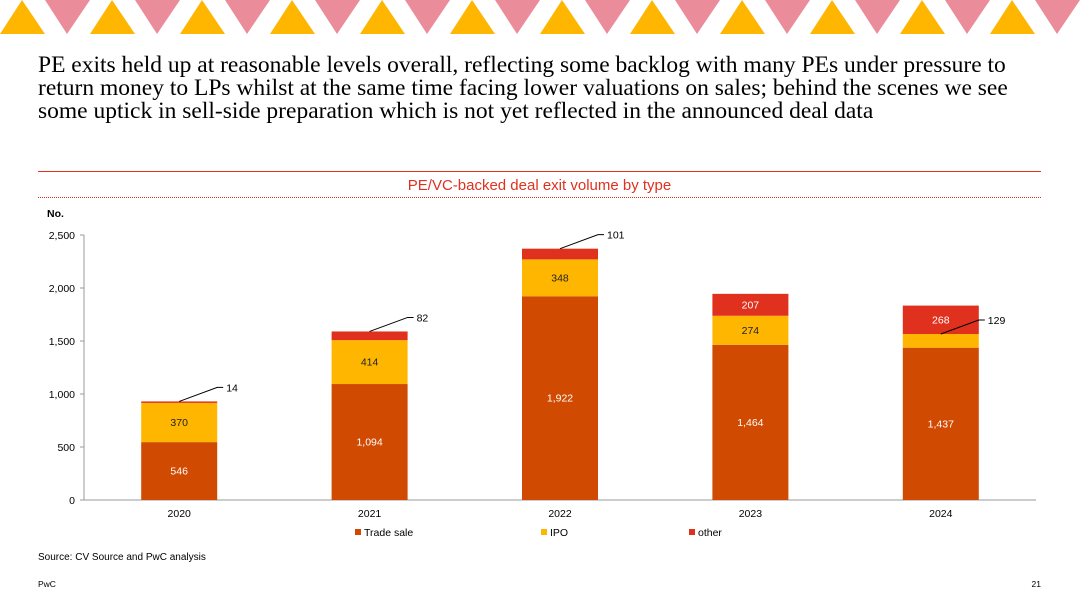 This screenshot has width=1080, height=607. I want to click on data-label: 414, so click(370, 363).